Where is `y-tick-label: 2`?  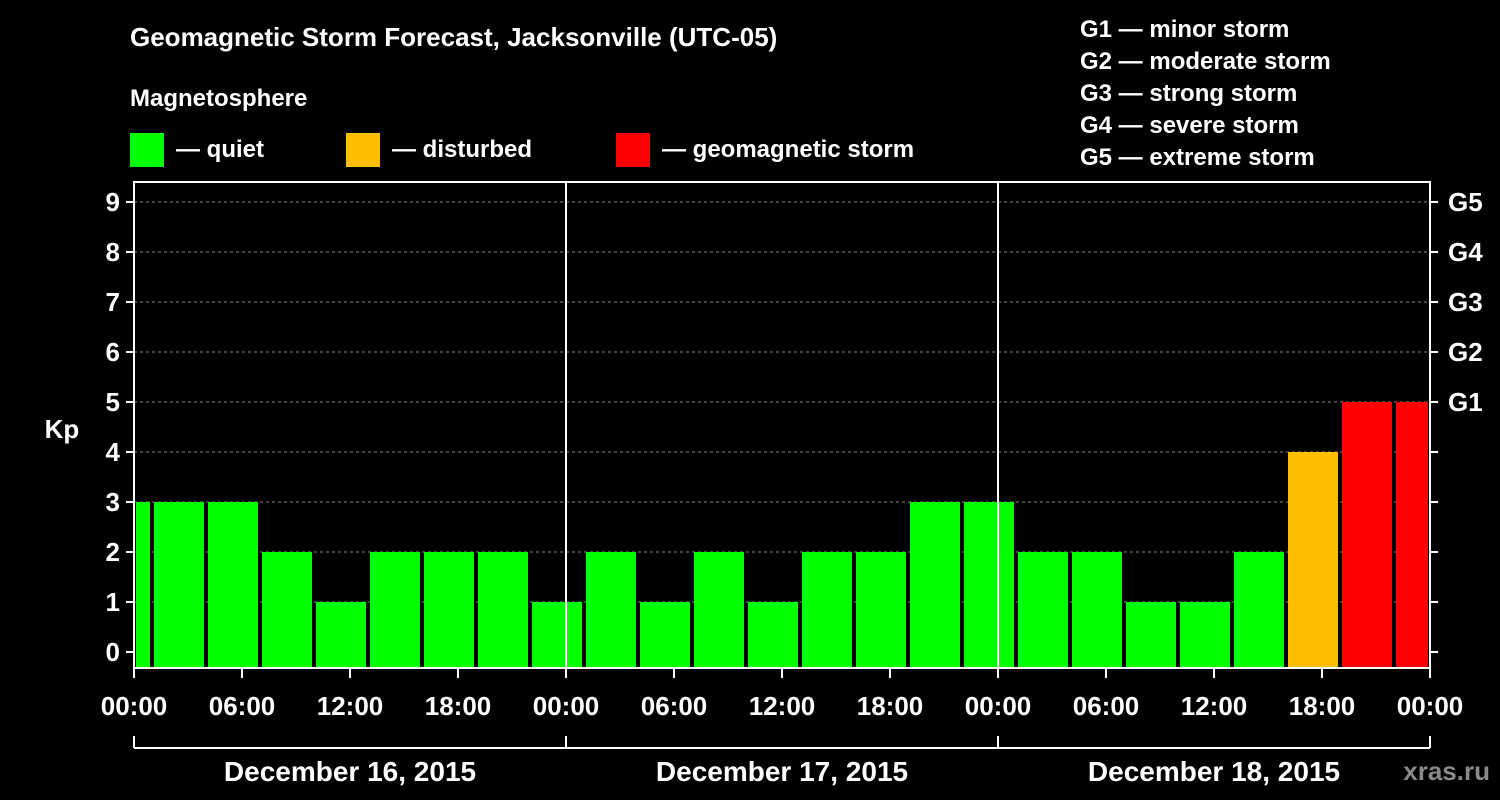
y-tick-label: 2 is located at coordinates (113, 552).